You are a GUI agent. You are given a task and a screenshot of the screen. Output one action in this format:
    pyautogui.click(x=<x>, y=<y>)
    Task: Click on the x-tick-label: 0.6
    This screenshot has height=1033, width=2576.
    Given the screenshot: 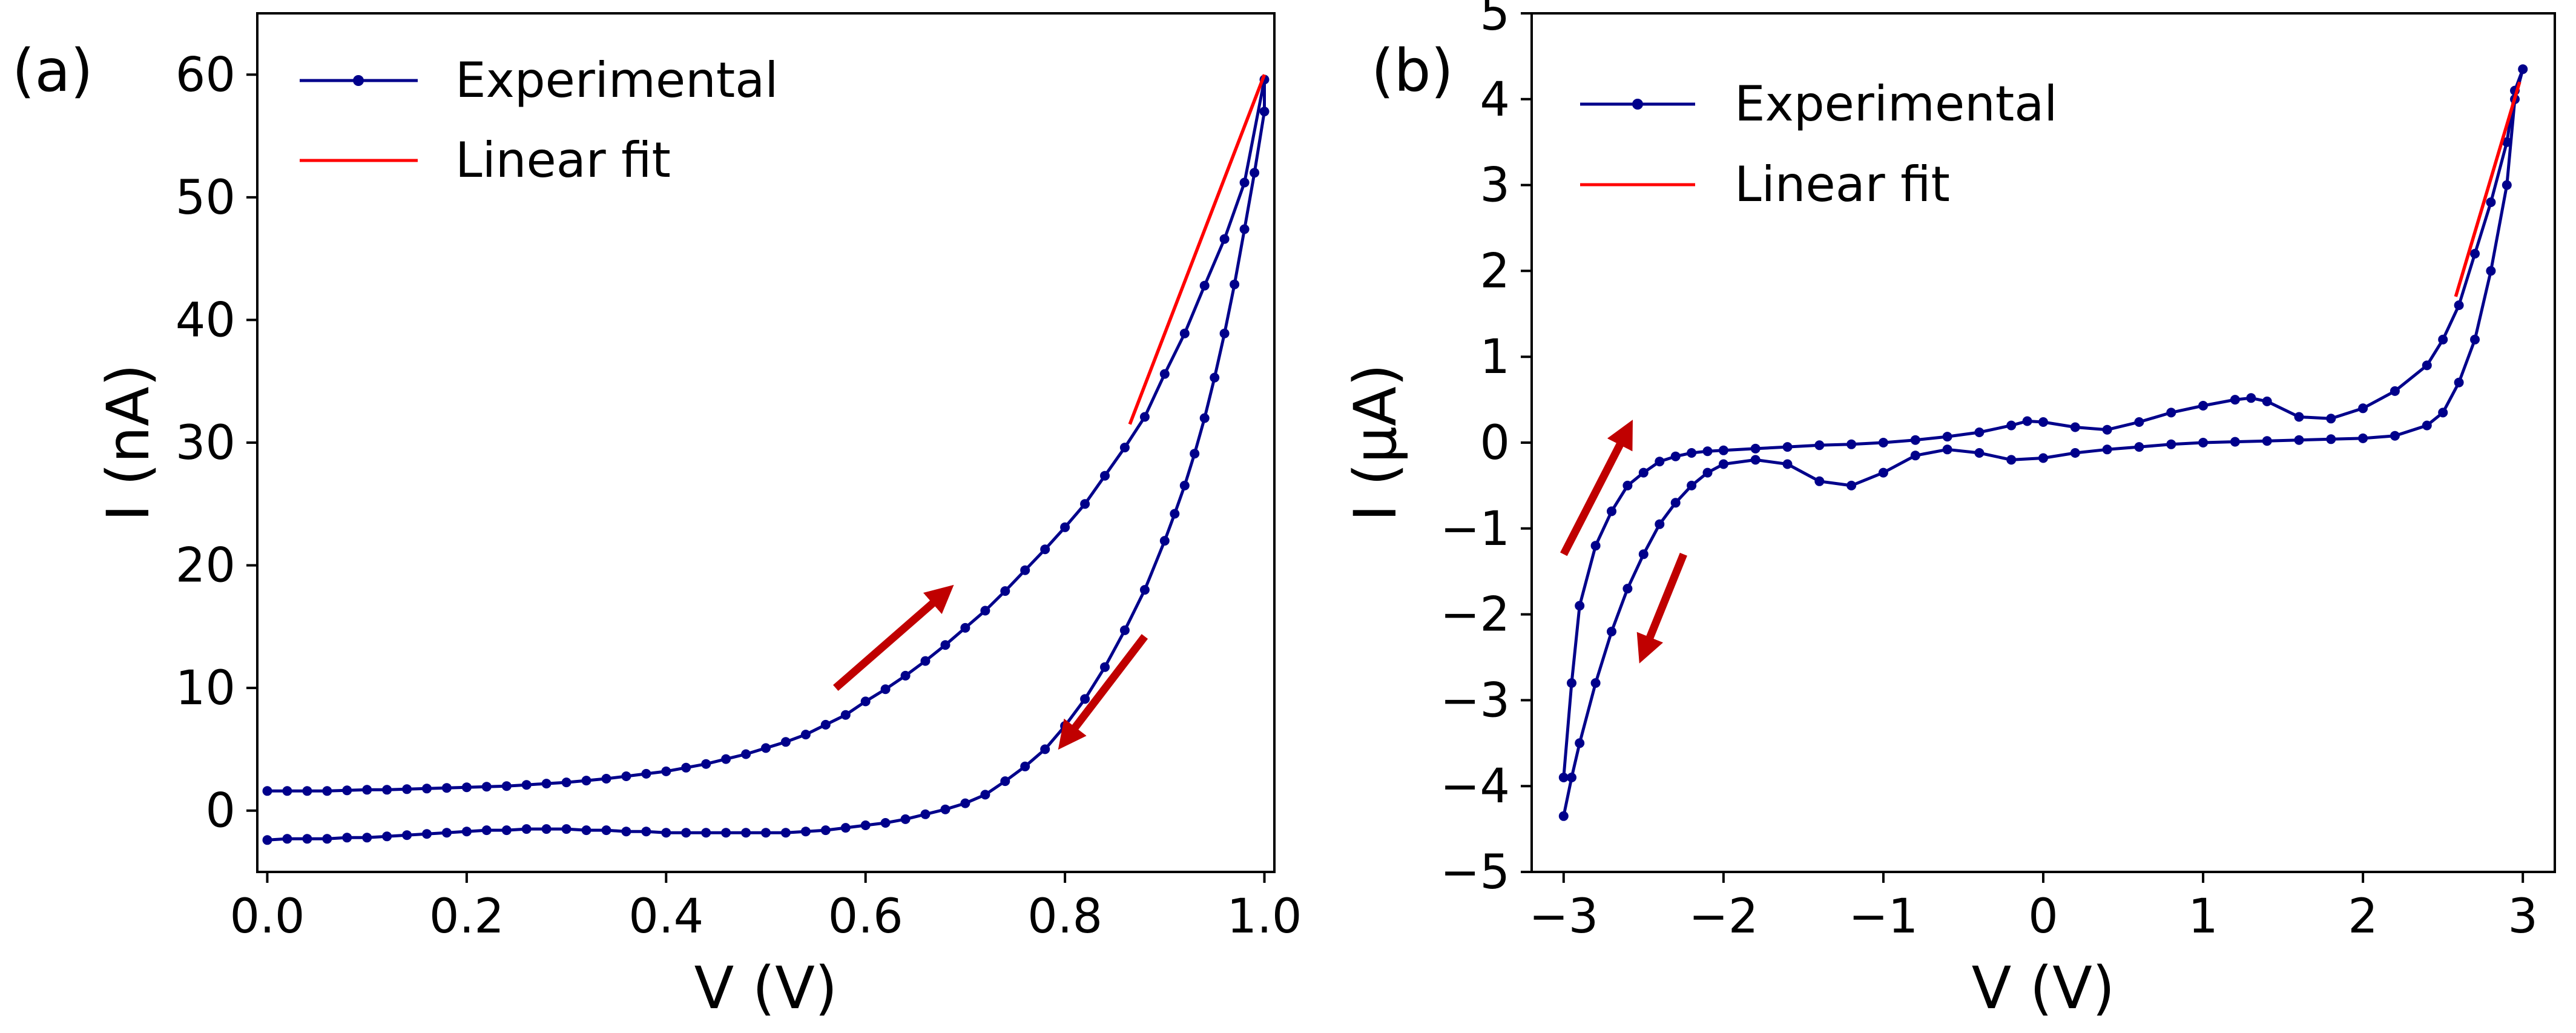 What is the action you would take?
    pyautogui.click(x=865, y=916)
    